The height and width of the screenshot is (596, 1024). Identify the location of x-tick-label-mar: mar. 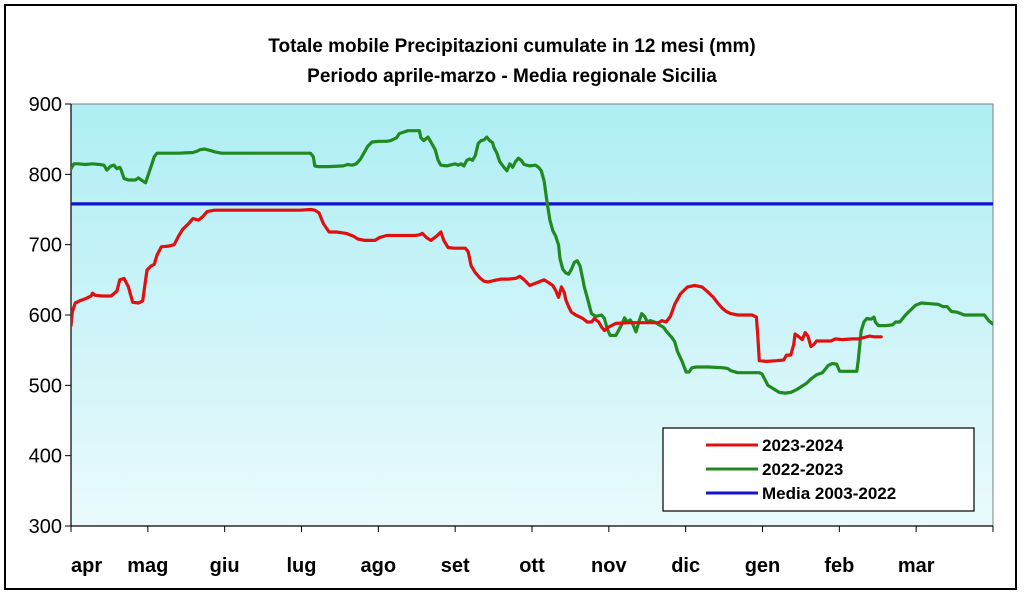
(916, 566).